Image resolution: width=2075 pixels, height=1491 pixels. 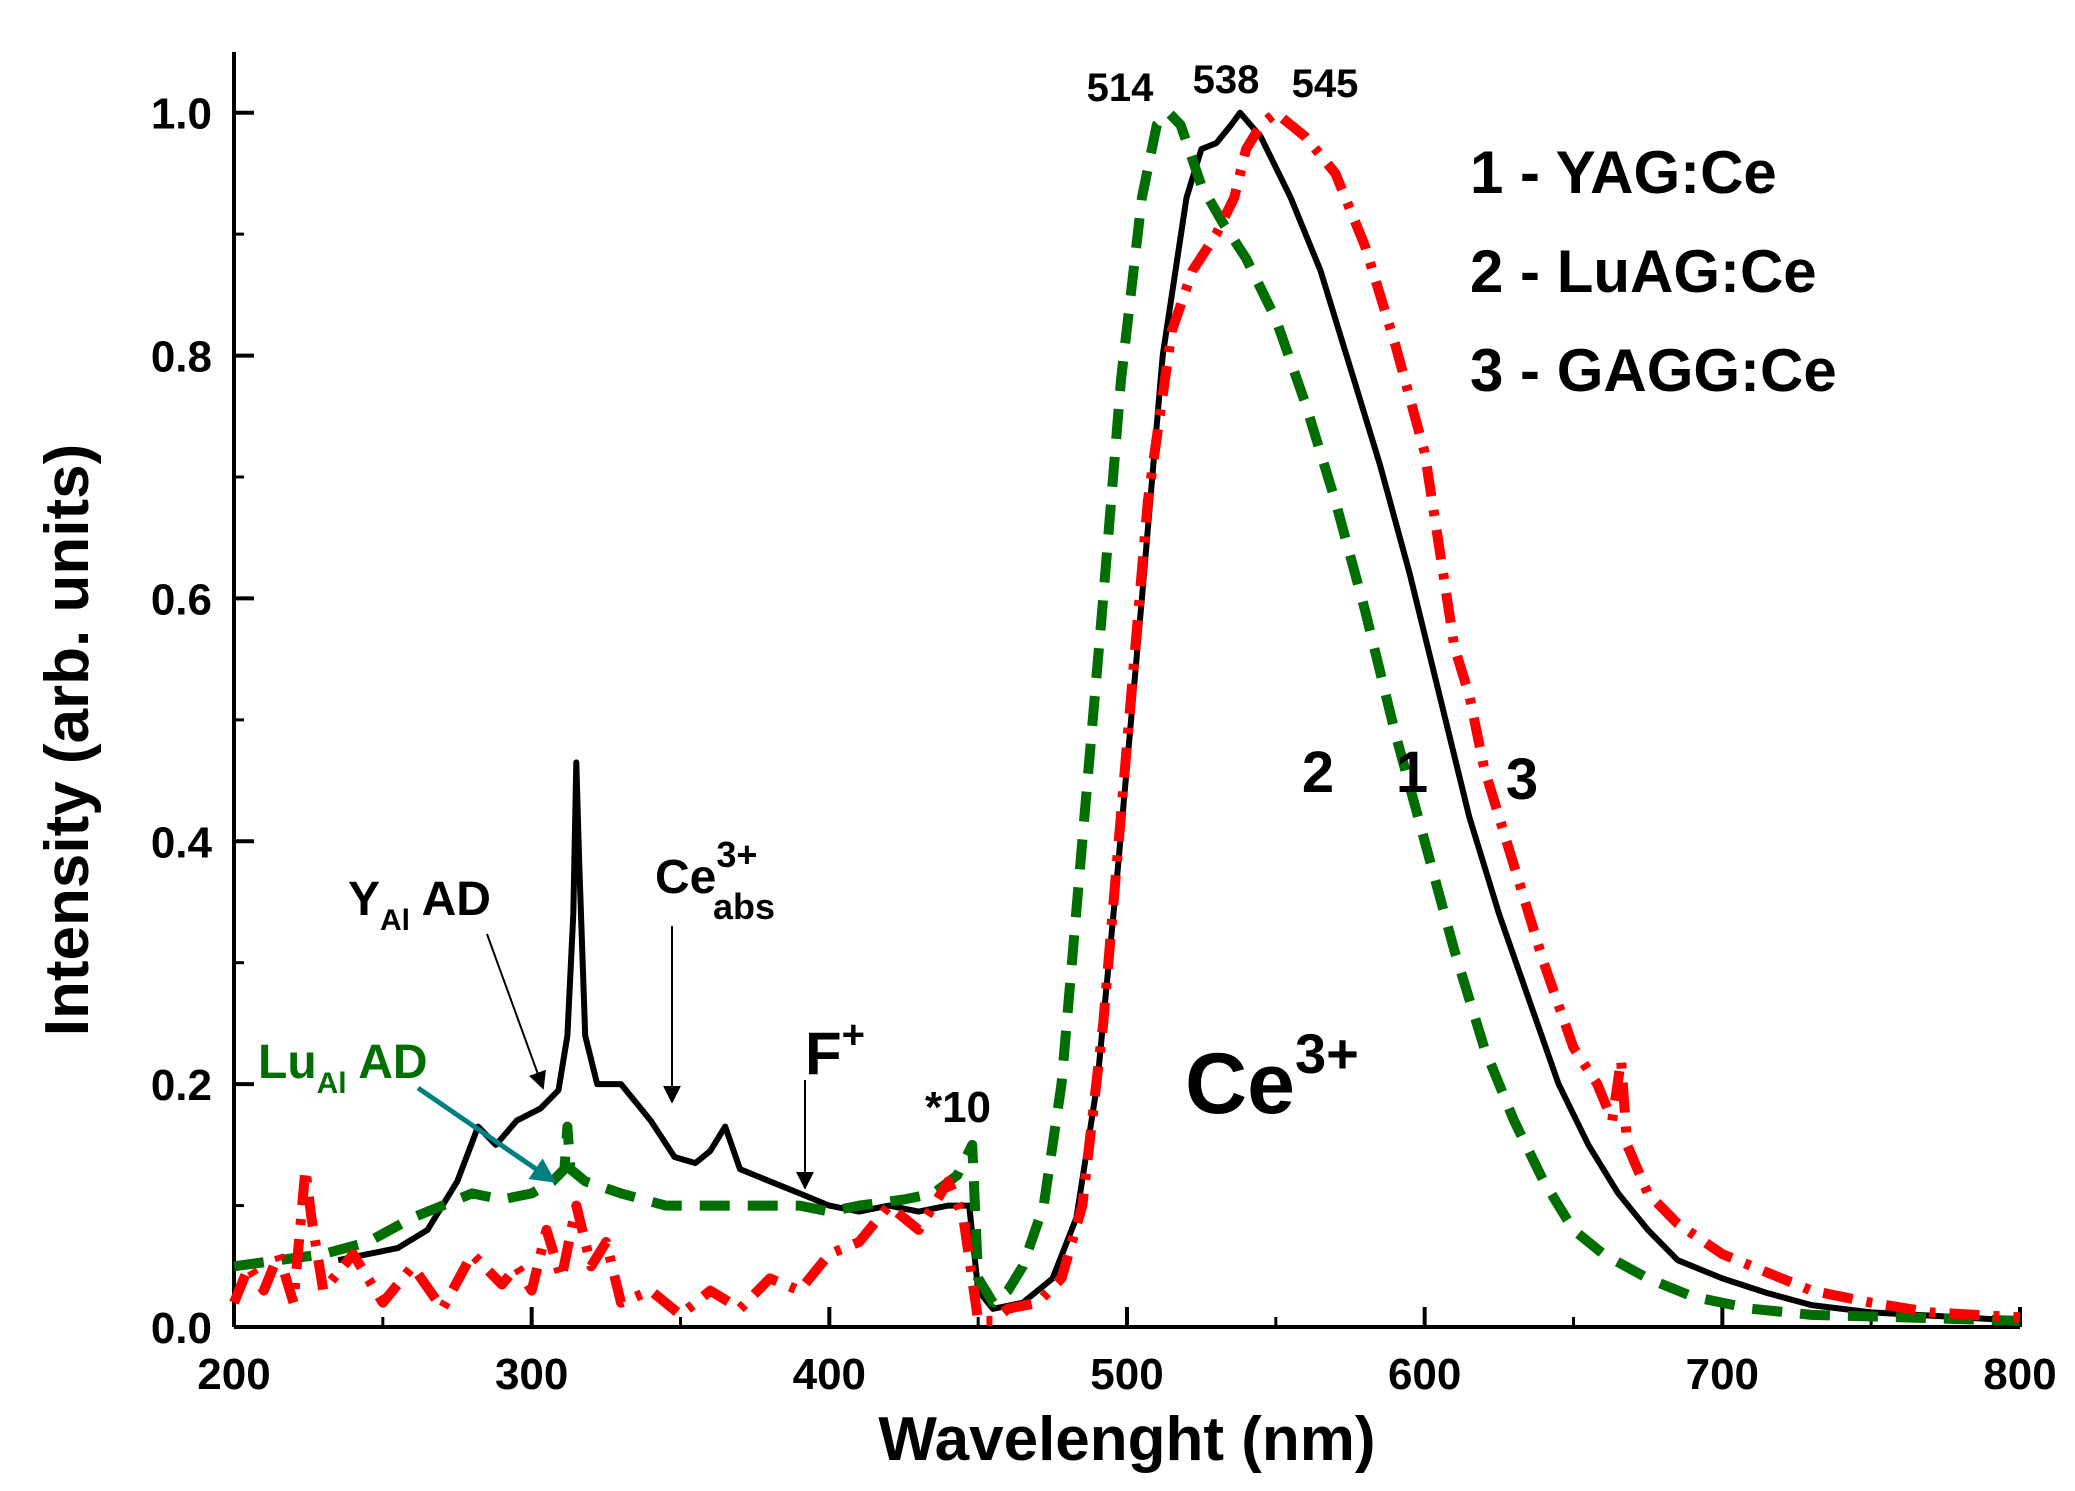 What do you see at coordinates (182, 842) in the screenshot?
I see `y-tick-label: 0.4` at bounding box center [182, 842].